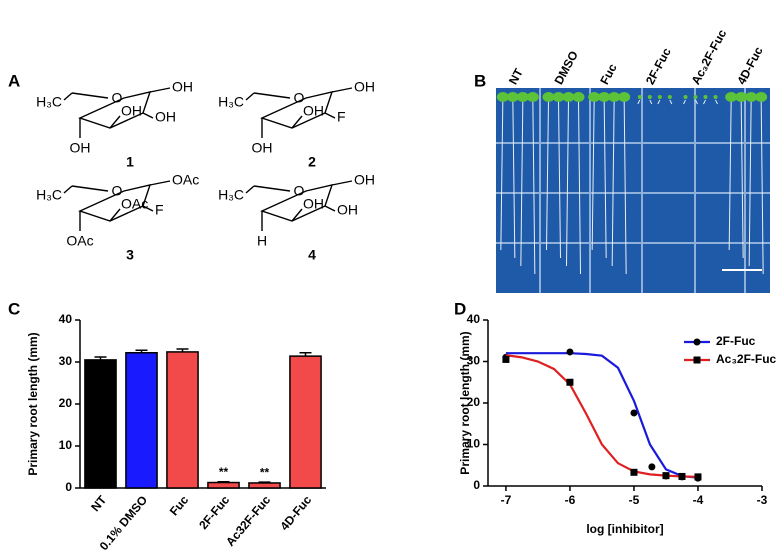 The height and width of the screenshot is (552, 780). I want to click on x-tick-label: Fuc, so click(179, 506).